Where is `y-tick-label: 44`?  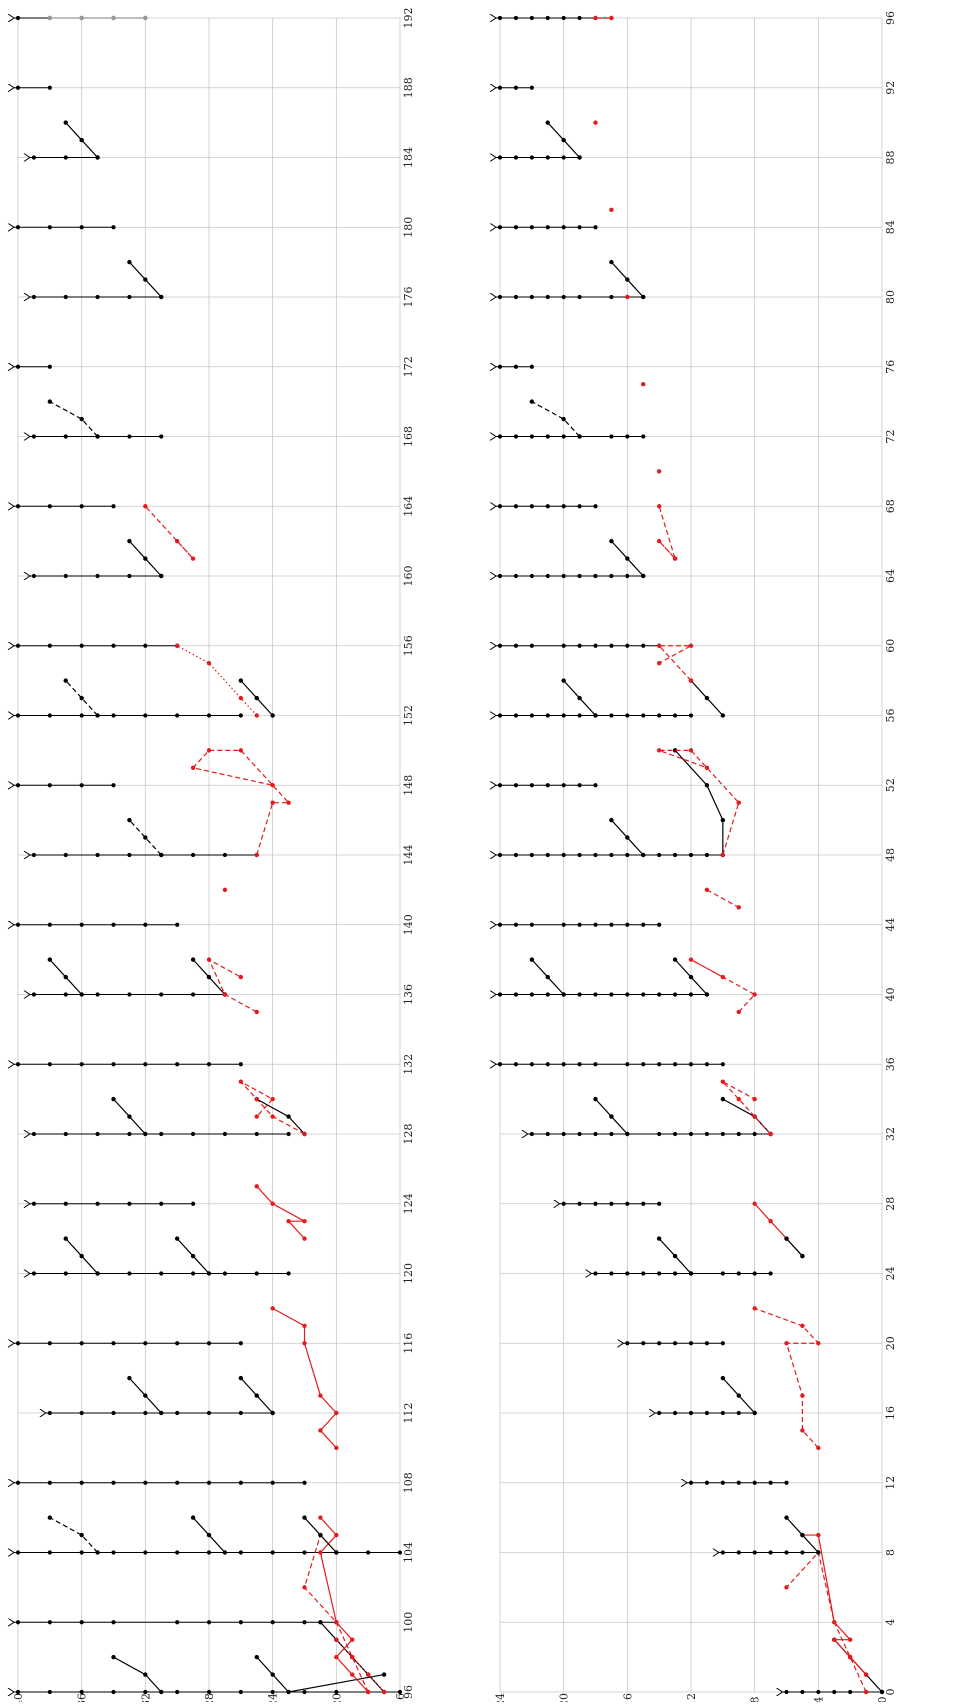
y-tick-label: 44 is located at coordinates (890, 925).